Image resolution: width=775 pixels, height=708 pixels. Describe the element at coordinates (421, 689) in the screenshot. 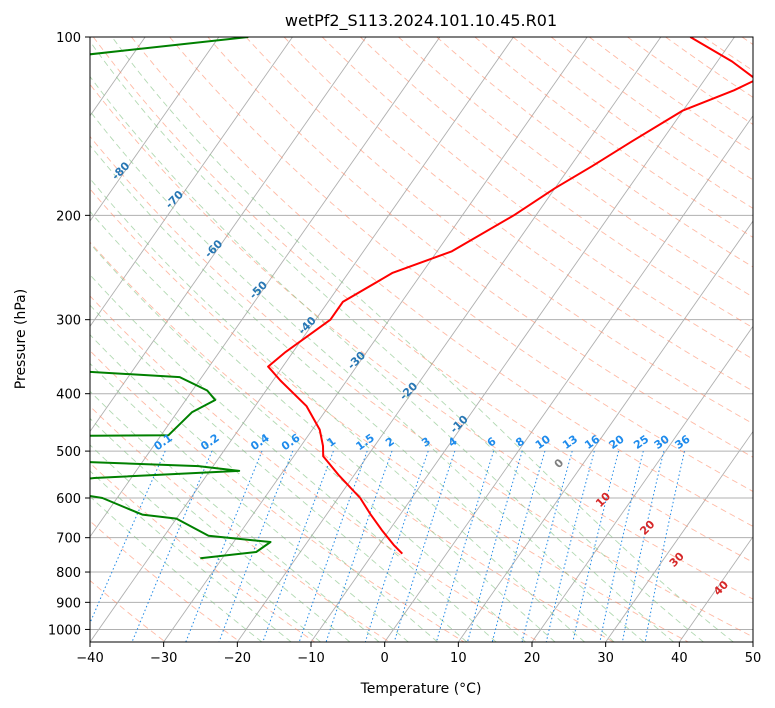

I see `x-axis-label: Temperature (°C)` at that location.